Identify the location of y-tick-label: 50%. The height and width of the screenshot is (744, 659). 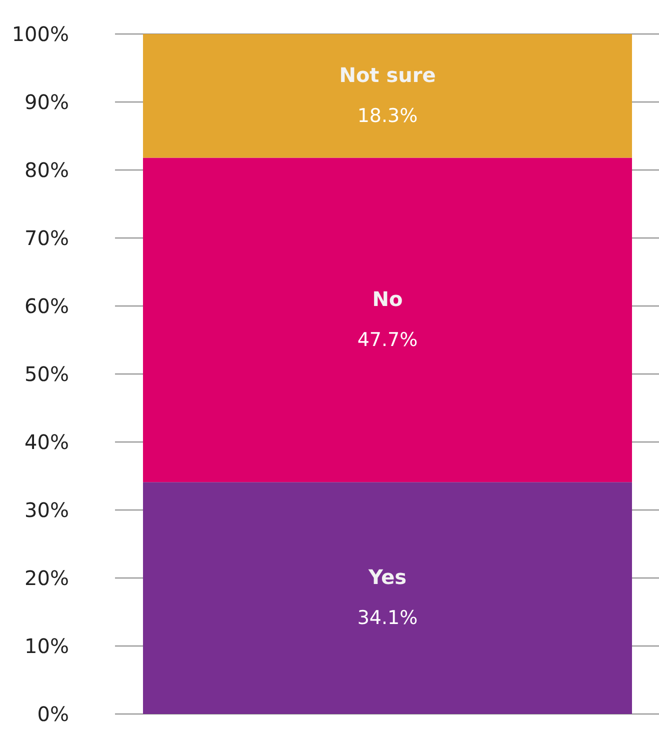
(46, 374).